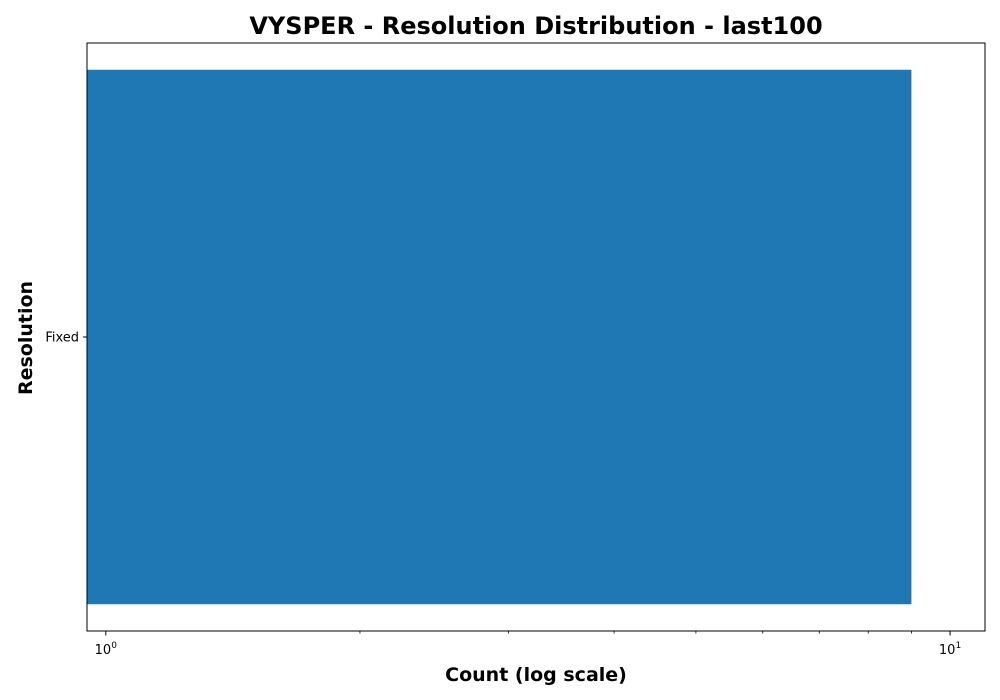 The image size is (1000, 700). What do you see at coordinates (536, 675) in the screenshot?
I see `x-axis-label: Count (log scale)` at bounding box center [536, 675].